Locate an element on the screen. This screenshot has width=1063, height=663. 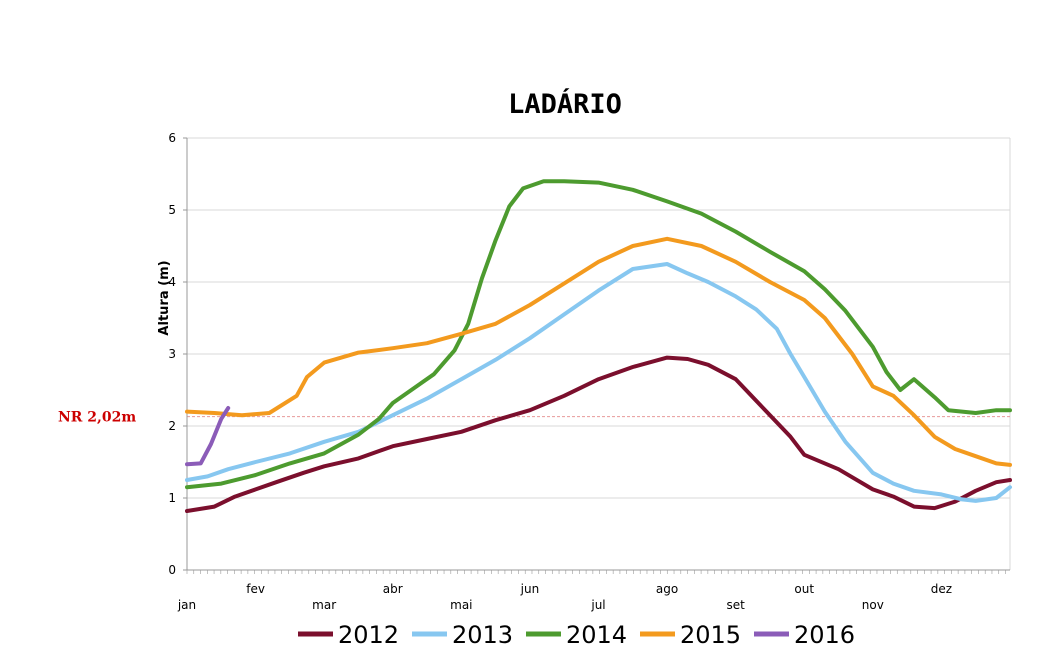
reference-line: NR 2,02m is located at coordinates (534, 418).